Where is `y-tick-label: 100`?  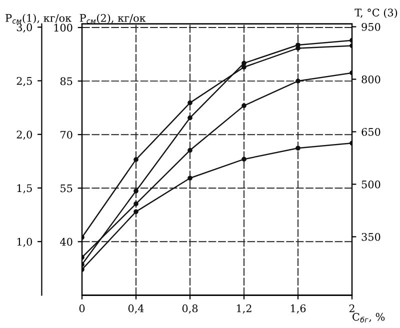
y-tick-label: 100 is located at coordinates (63, 28).